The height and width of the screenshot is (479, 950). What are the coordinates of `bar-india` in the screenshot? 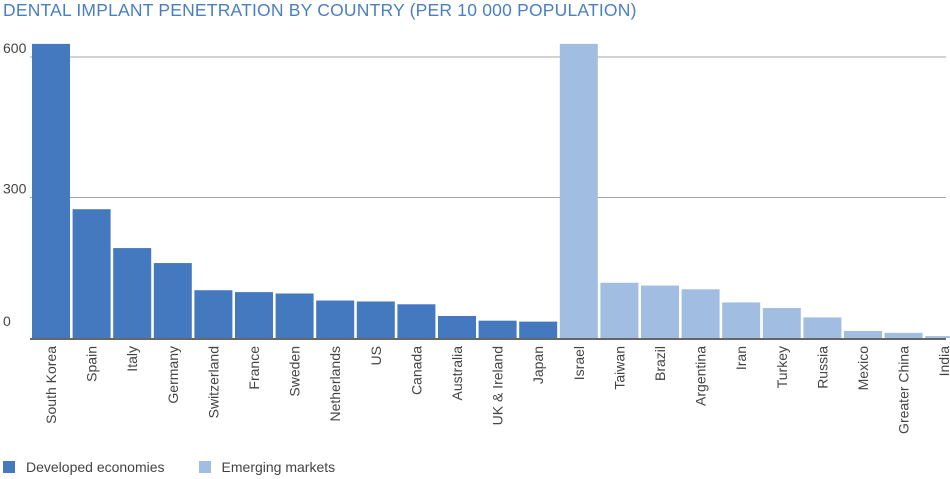 It's located at (937, 337).